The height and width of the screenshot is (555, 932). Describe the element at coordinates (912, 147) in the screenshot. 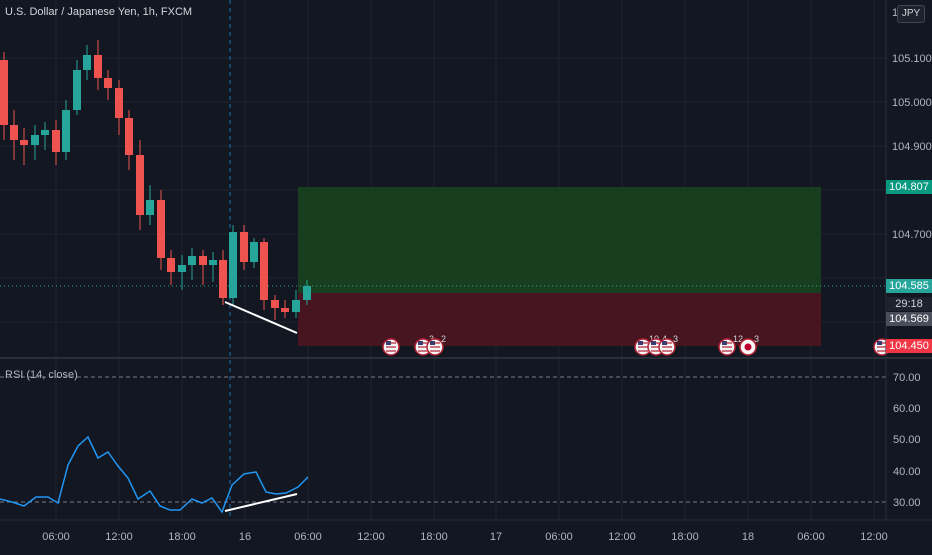

I see `price-tick: 104.900` at that location.